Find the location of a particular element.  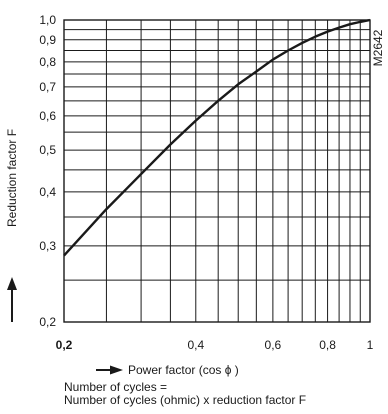

x-tick-label: 0,6 is located at coordinates (273, 345).